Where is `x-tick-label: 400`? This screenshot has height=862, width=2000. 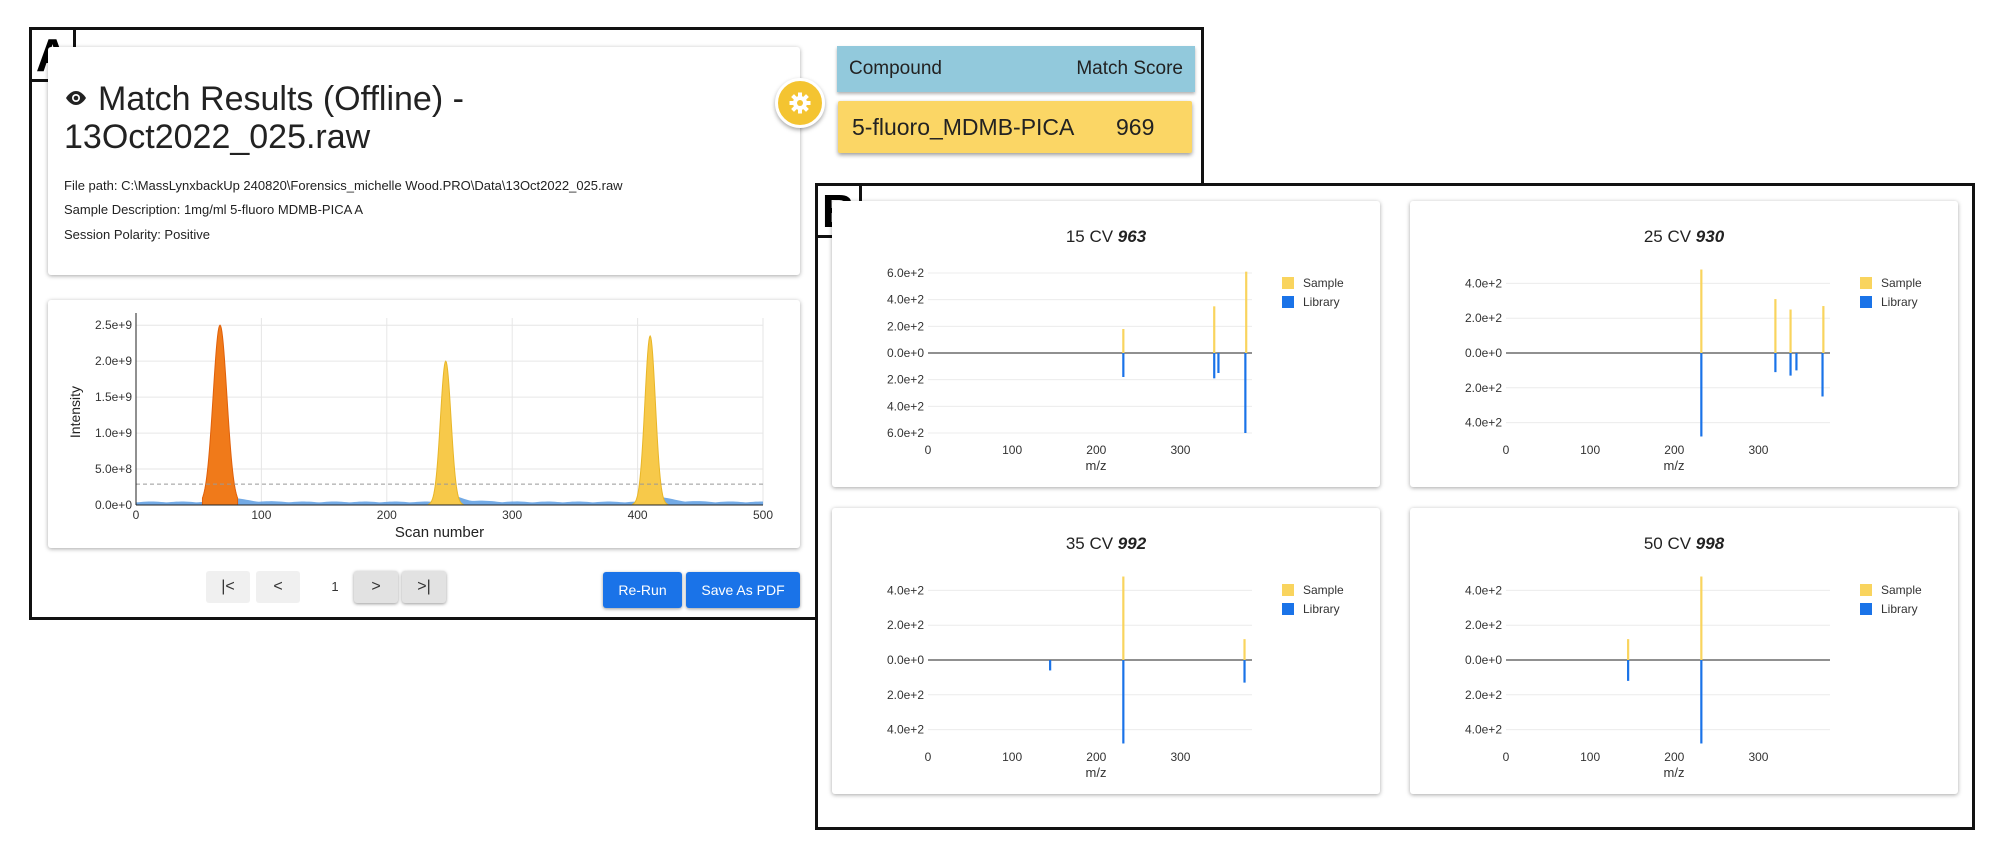 x-tick-label: 400 is located at coordinates (638, 515).